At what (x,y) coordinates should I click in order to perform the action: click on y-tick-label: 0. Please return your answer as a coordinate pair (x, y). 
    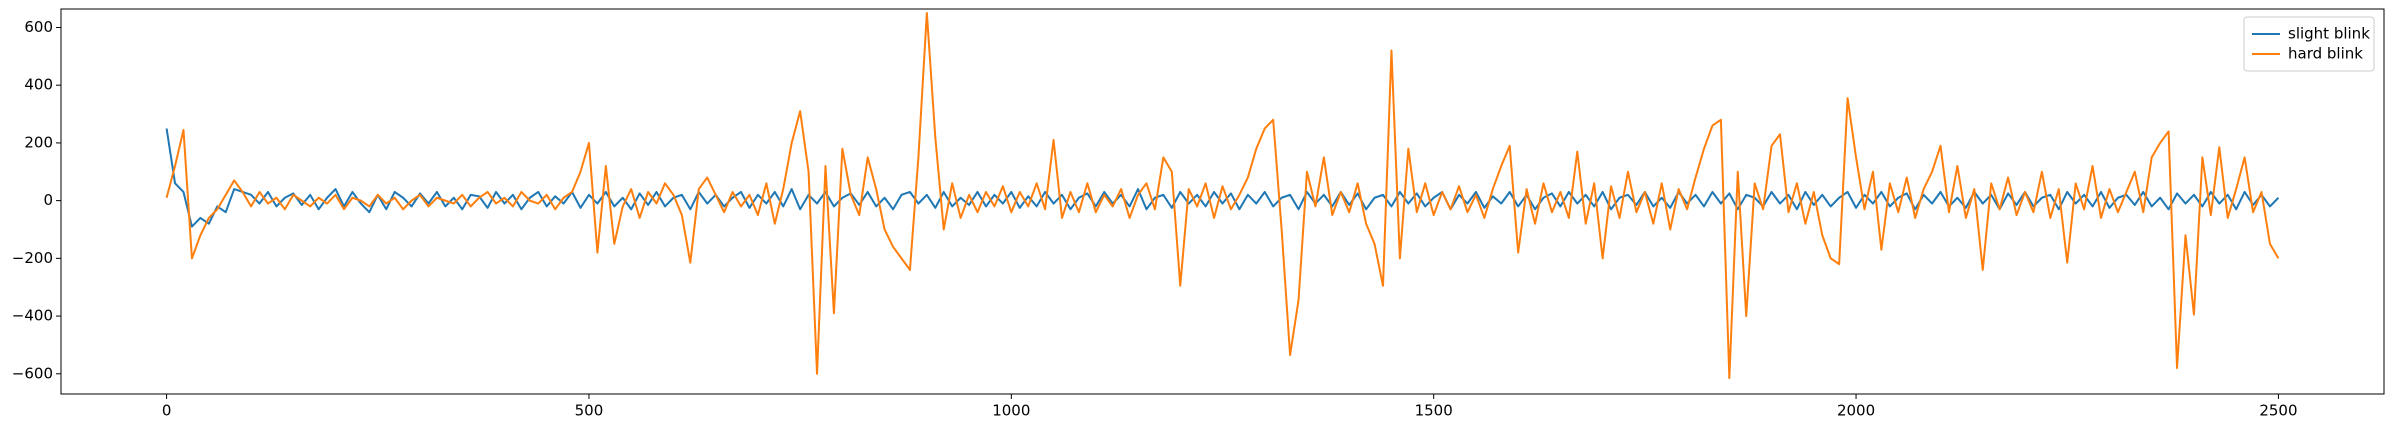
    Looking at the image, I should click on (48, 200).